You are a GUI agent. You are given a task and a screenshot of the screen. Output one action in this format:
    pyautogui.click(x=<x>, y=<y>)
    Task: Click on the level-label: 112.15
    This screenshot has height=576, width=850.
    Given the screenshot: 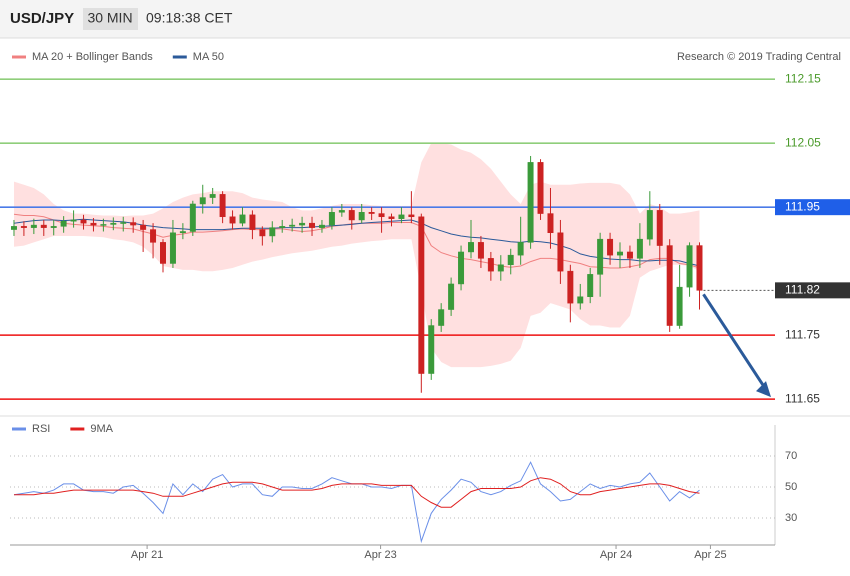 What is the action you would take?
    pyautogui.click(x=803, y=78)
    